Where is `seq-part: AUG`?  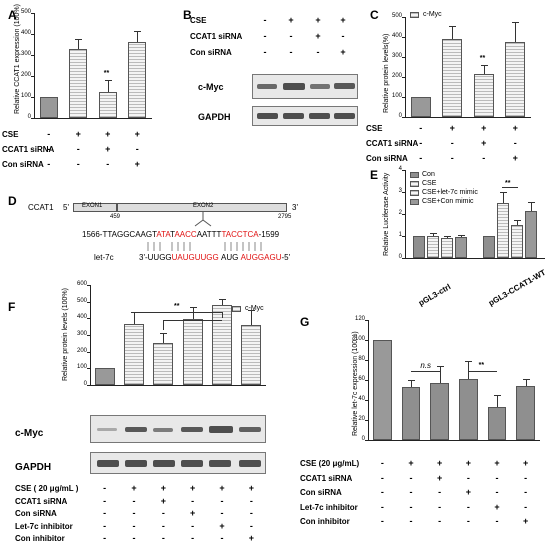
seq-part: AUG is located at coordinates (230, 257).